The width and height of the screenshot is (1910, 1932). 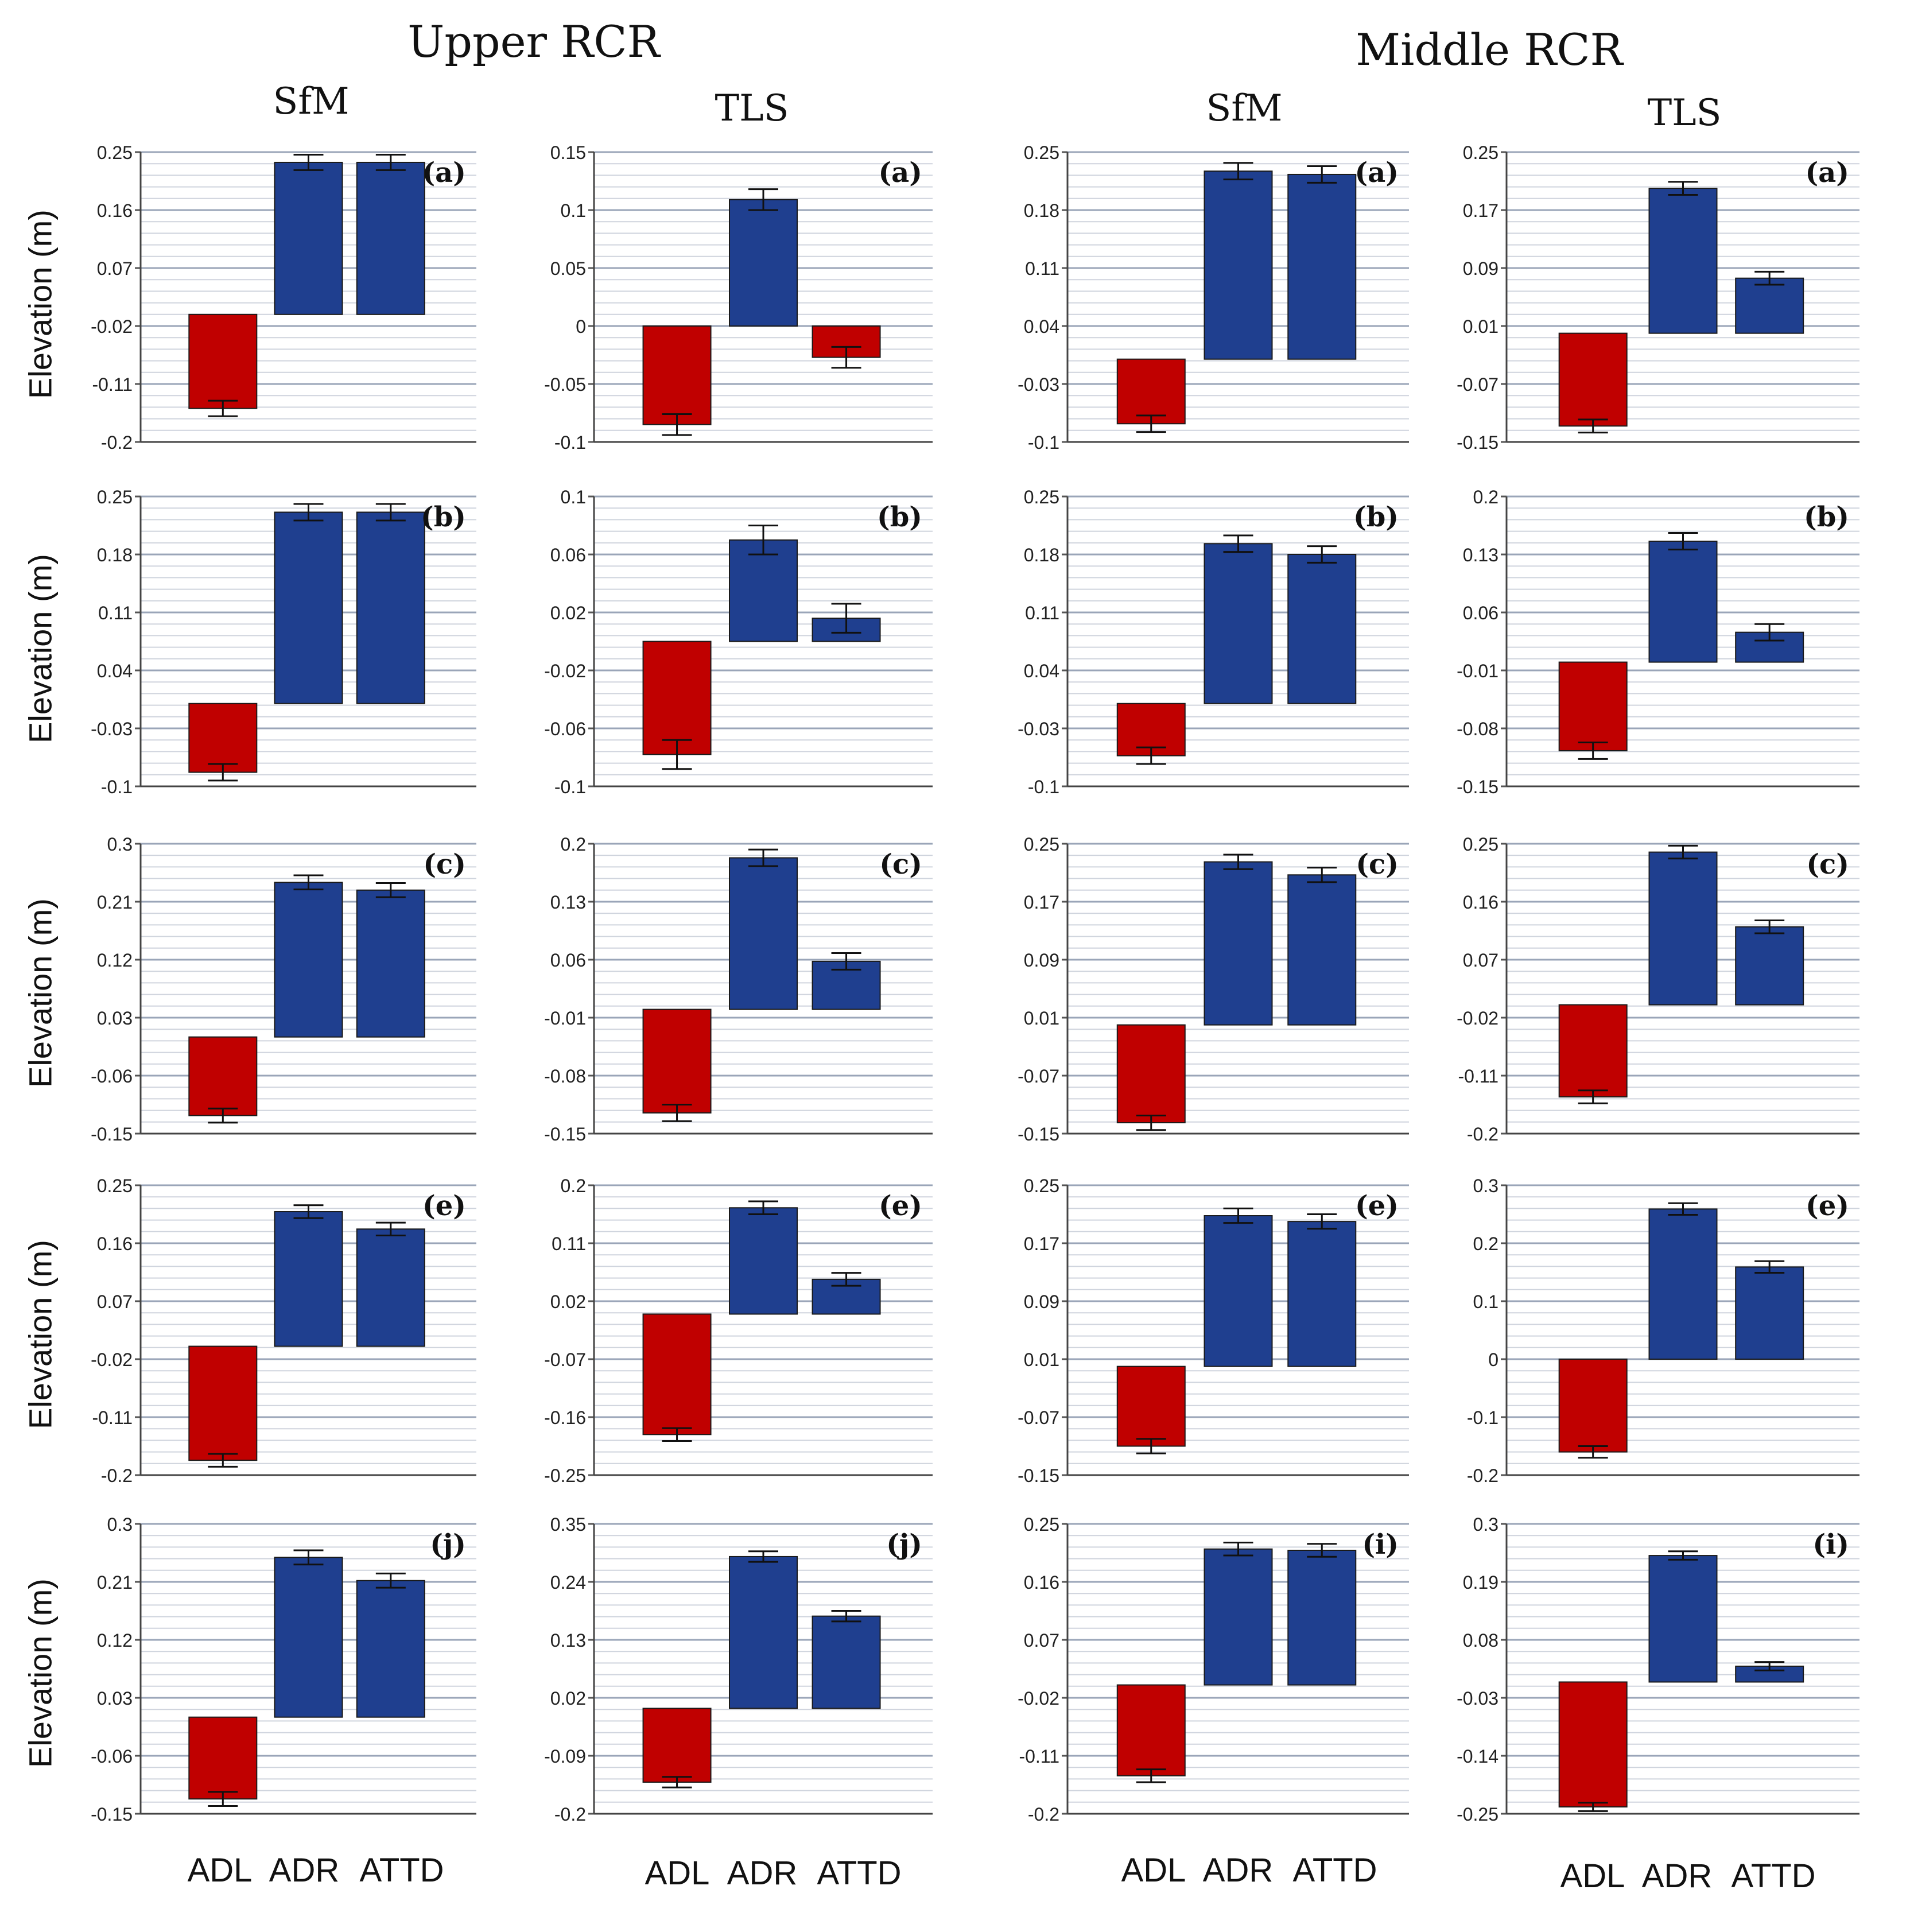 I want to click on y-tick-label: 0.18, so click(x=1041, y=210).